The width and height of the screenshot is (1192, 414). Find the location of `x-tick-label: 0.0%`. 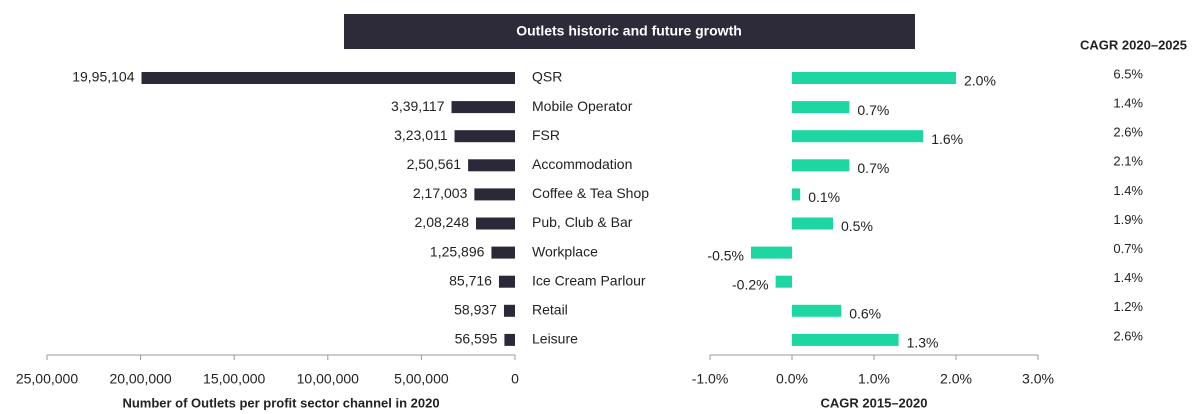

x-tick-label: 0.0% is located at coordinates (792, 379).